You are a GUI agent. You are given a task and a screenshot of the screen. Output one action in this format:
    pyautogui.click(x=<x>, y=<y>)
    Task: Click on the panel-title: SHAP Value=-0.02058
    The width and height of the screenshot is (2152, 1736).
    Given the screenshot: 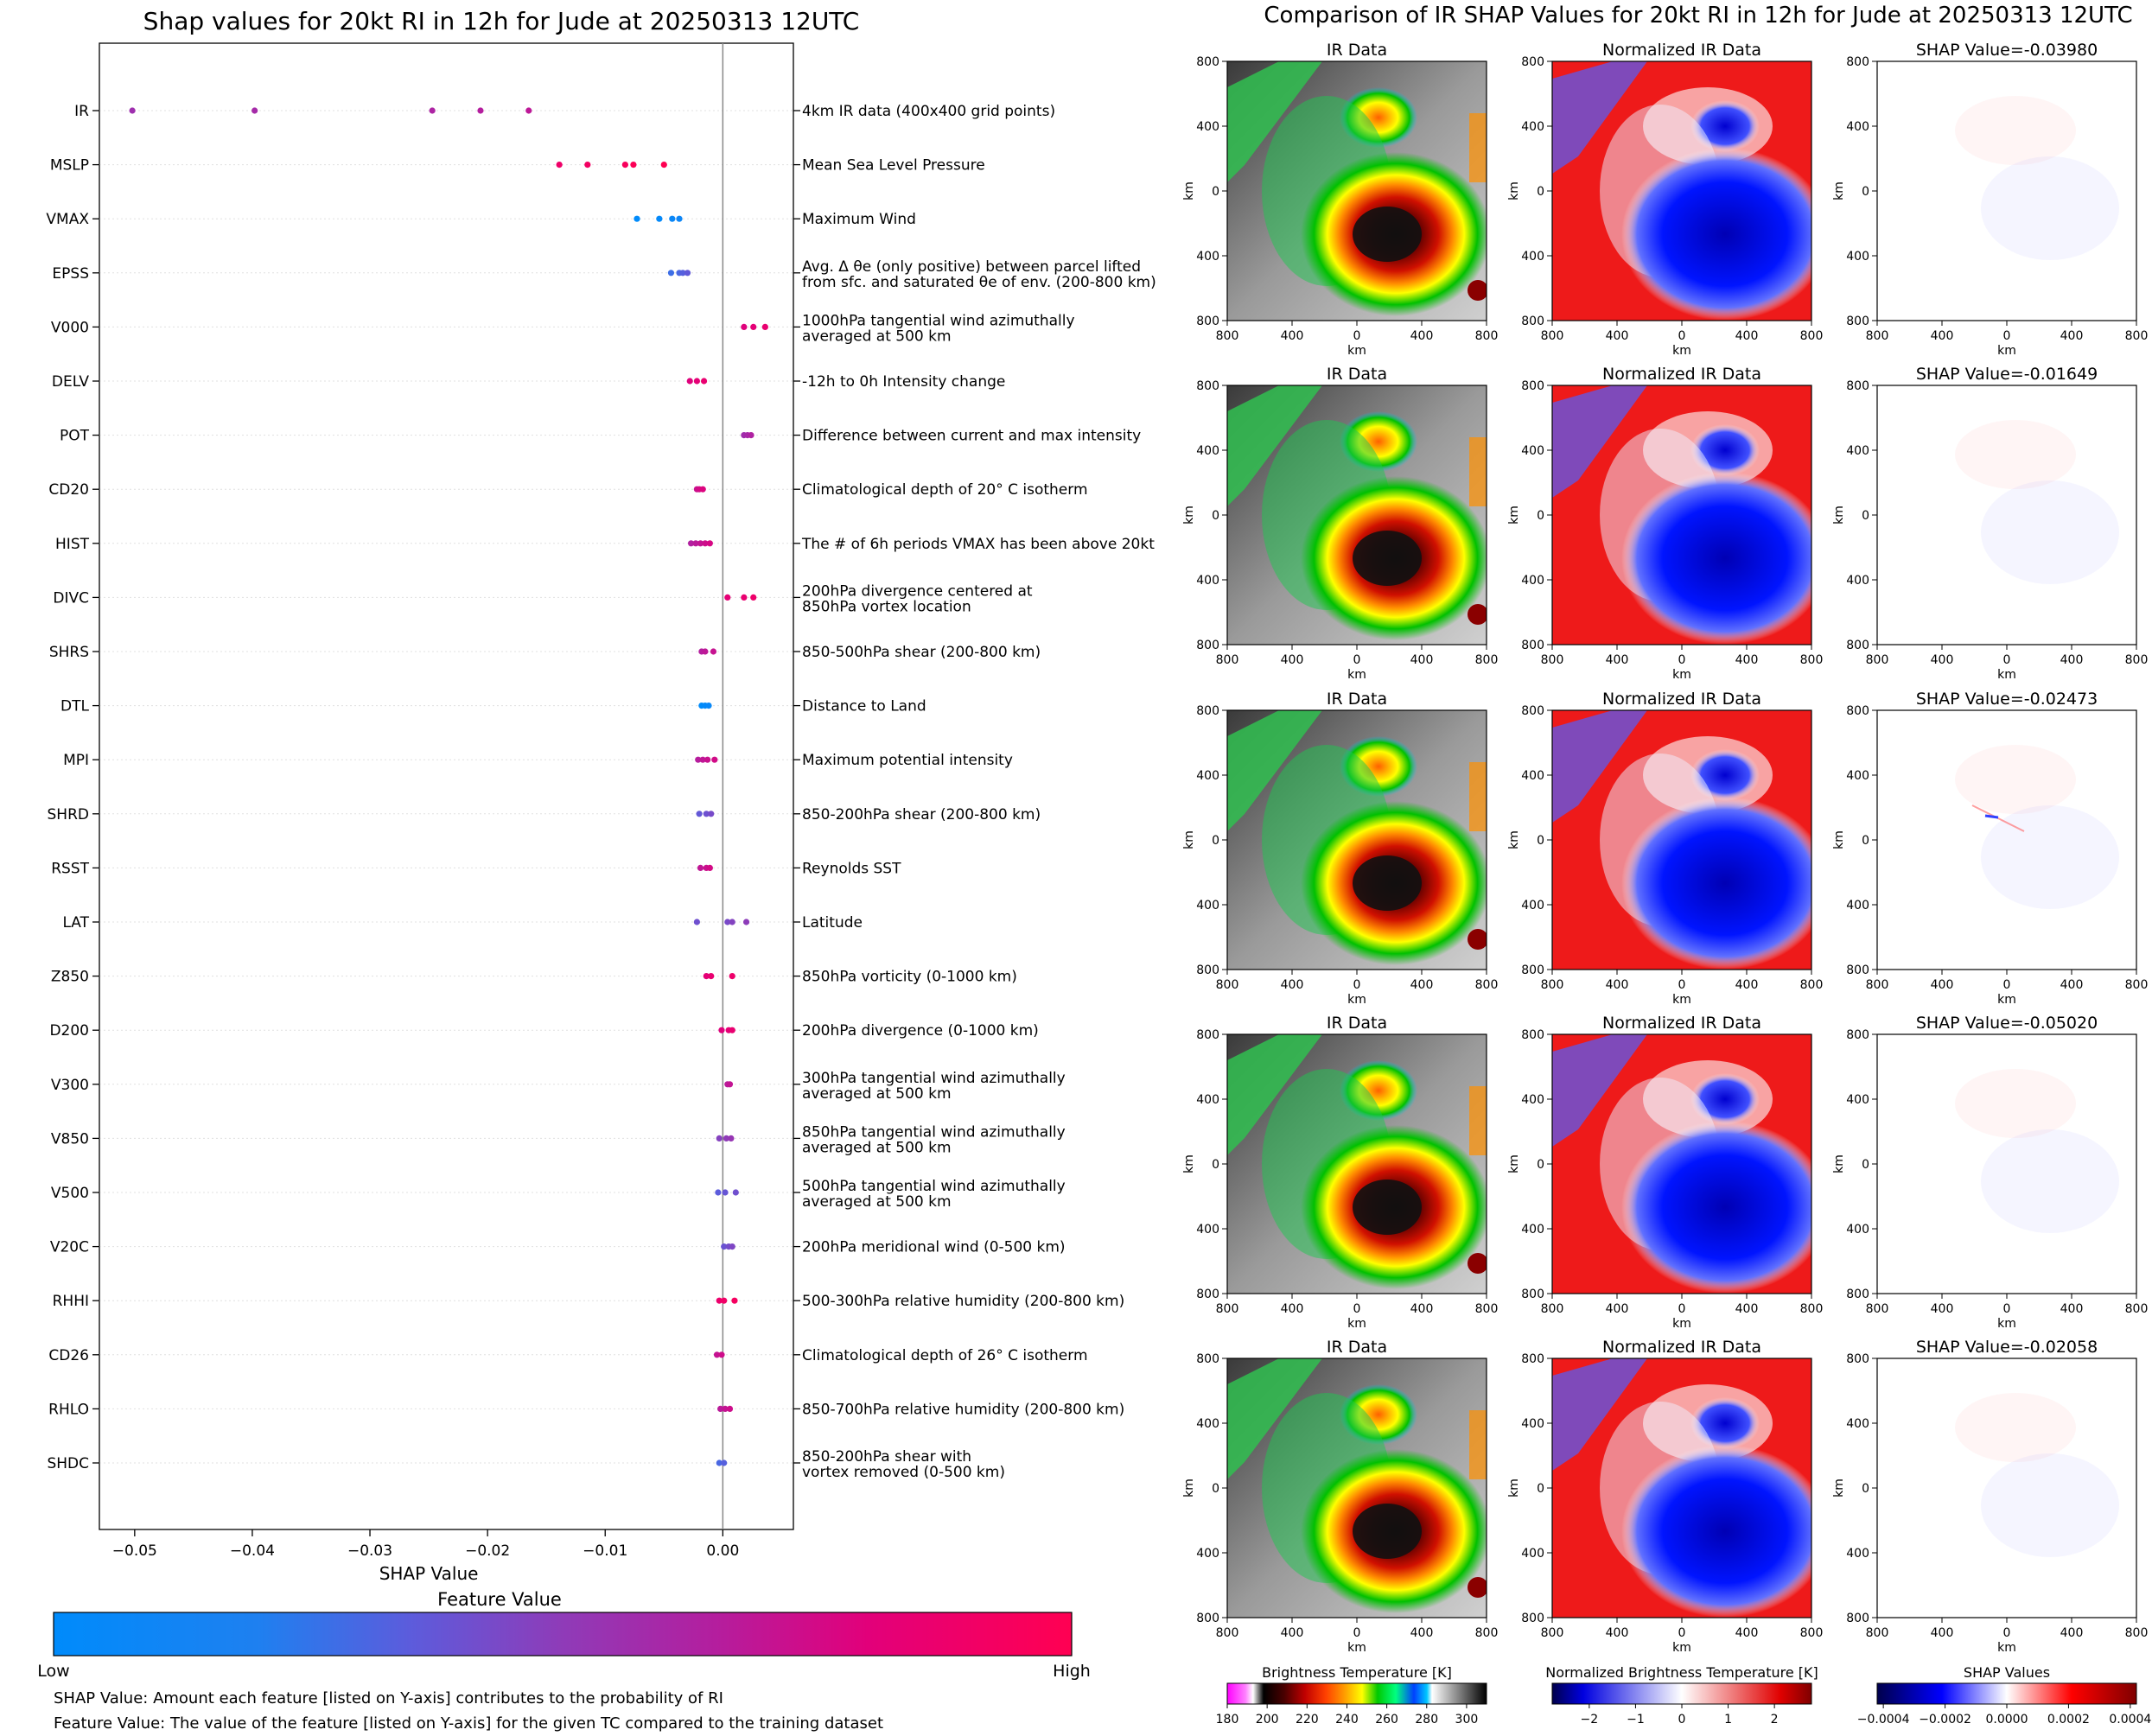 What is the action you would take?
    pyautogui.click(x=2007, y=1347)
    